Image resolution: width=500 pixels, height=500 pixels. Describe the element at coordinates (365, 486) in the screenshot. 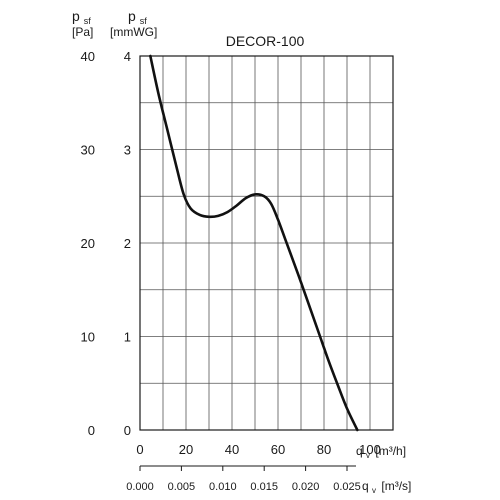

I see `x-bottom-symbol: q` at that location.